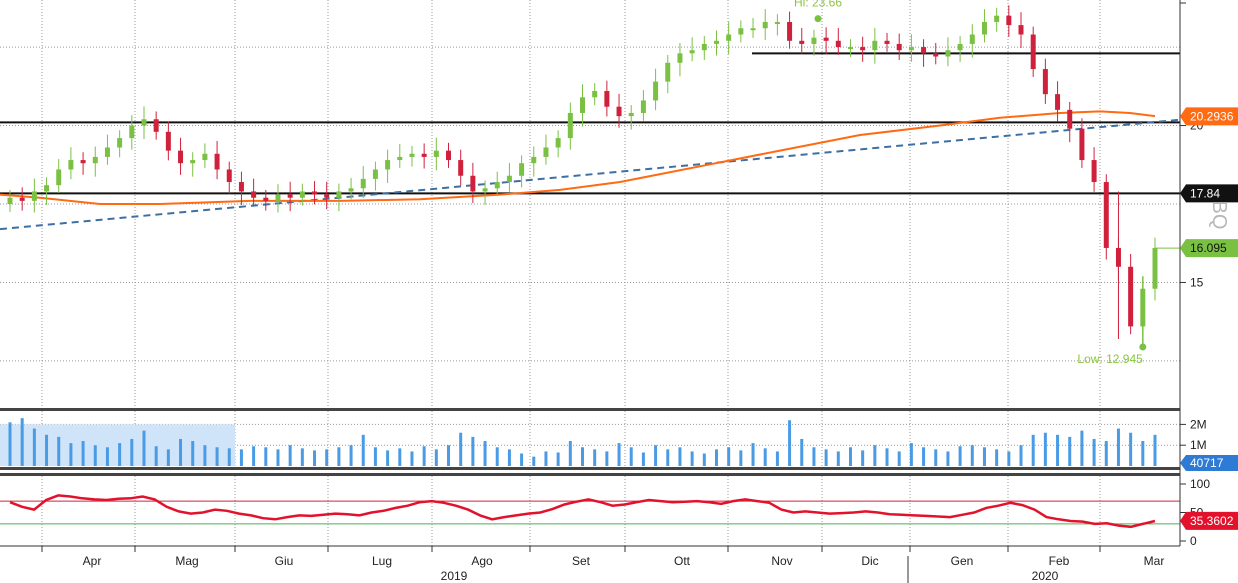  I want to click on low-marker, so click(1143, 347).